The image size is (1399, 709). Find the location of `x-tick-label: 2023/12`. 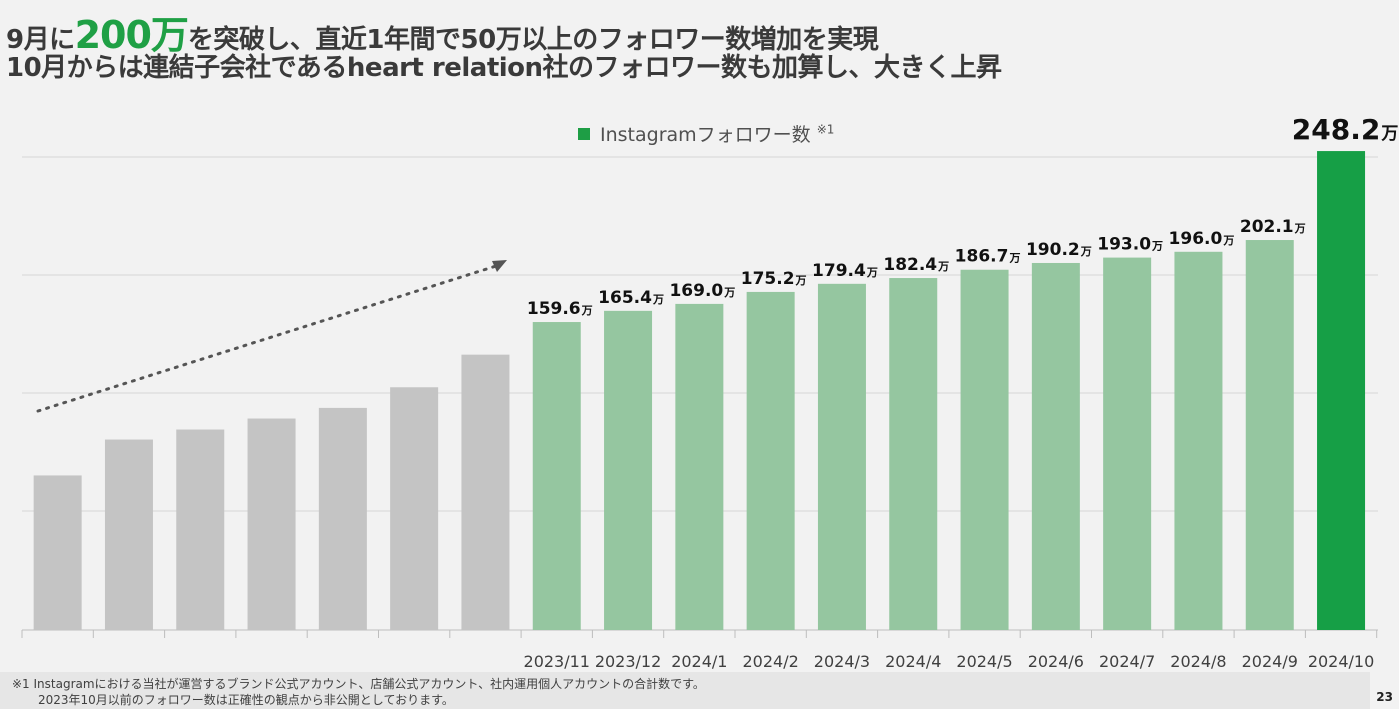

x-tick-label: 2023/12 is located at coordinates (628, 661).